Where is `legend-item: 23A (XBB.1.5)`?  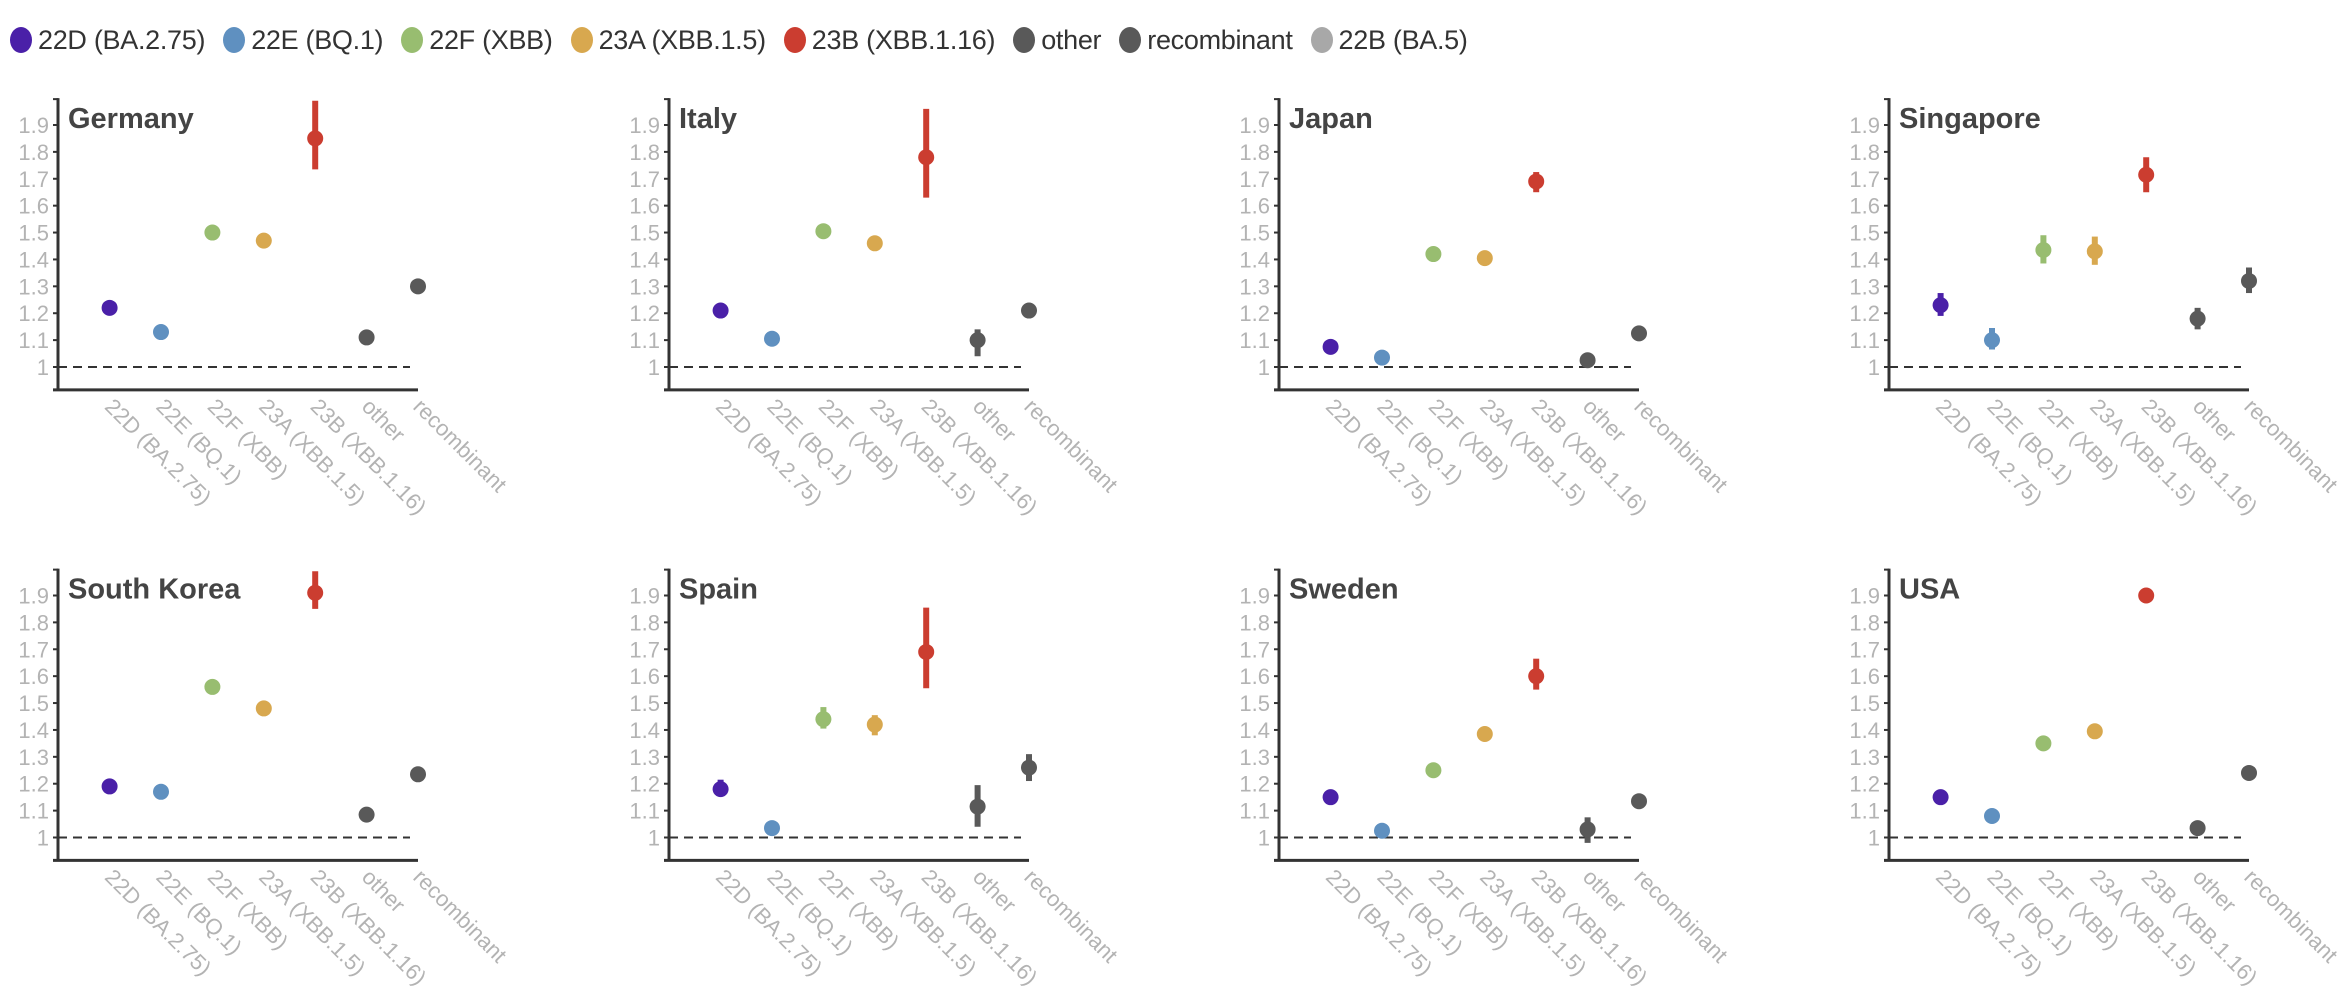 legend-item: 23A (XBB.1.5) is located at coordinates (668, 40).